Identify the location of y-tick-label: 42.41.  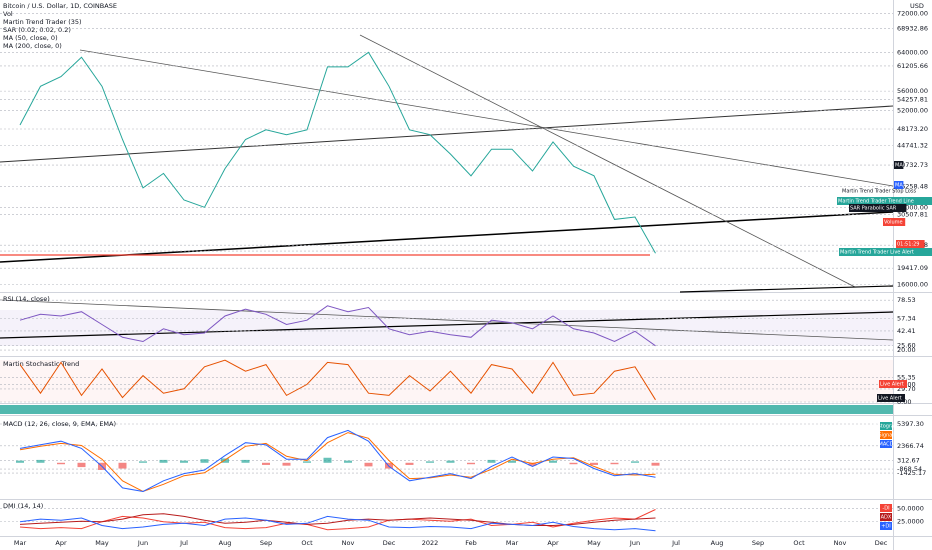
(906, 331).